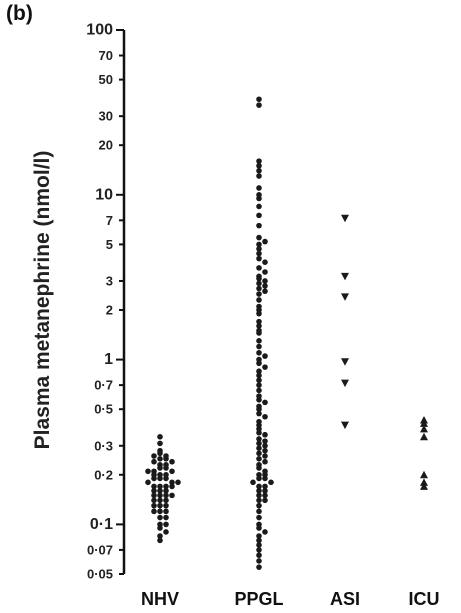  Describe the element at coordinates (100, 574) in the screenshot. I see `y-tick-label: 0·05` at that location.